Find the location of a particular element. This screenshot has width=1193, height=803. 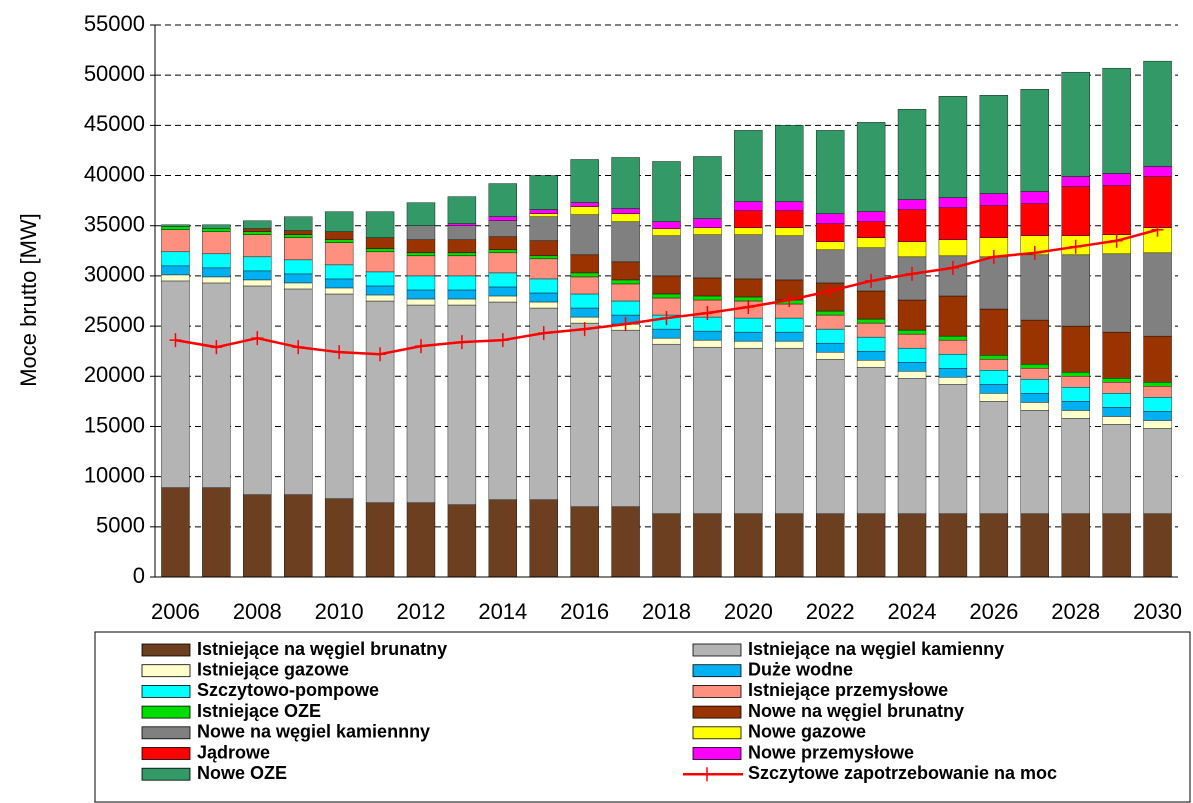

y-tick-label: 40000 is located at coordinates (114, 173).